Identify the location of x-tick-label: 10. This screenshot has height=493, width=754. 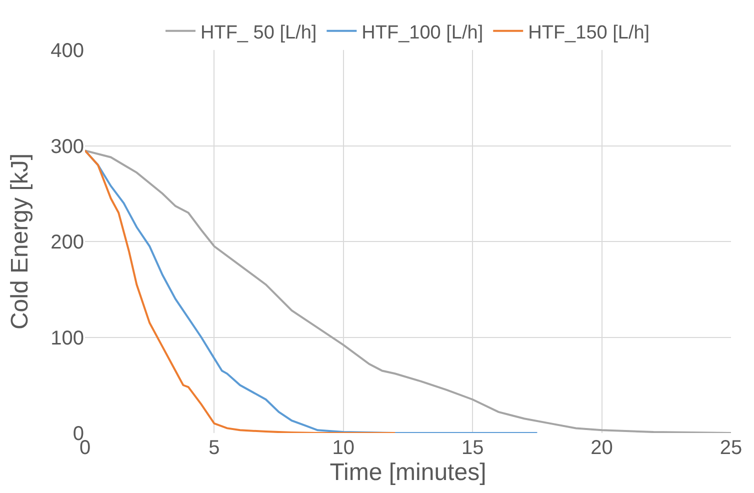
(343, 448).